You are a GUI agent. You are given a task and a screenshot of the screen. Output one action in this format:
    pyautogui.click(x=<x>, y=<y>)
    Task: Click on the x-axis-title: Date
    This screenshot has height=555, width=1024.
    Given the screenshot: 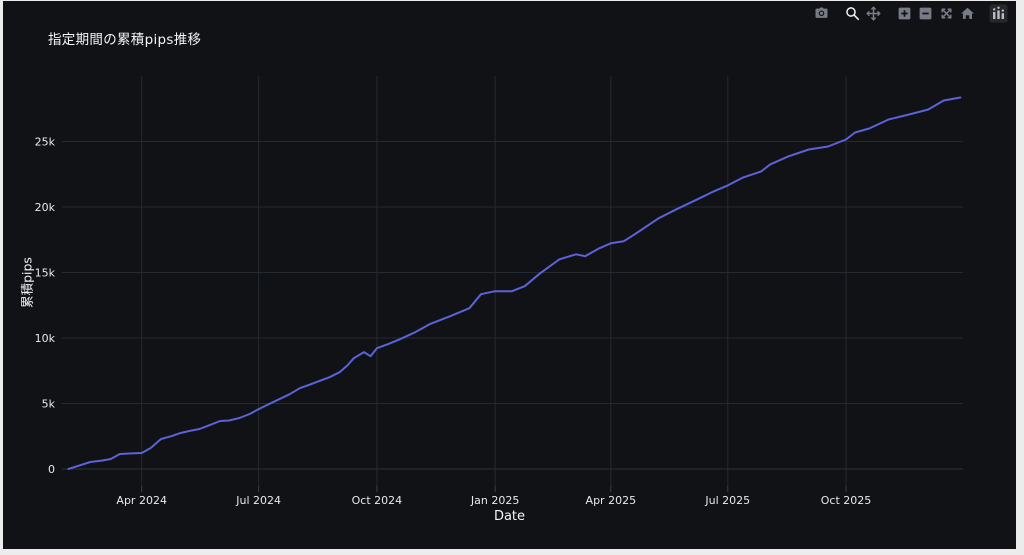 What is the action you would take?
    pyautogui.click(x=509, y=516)
    